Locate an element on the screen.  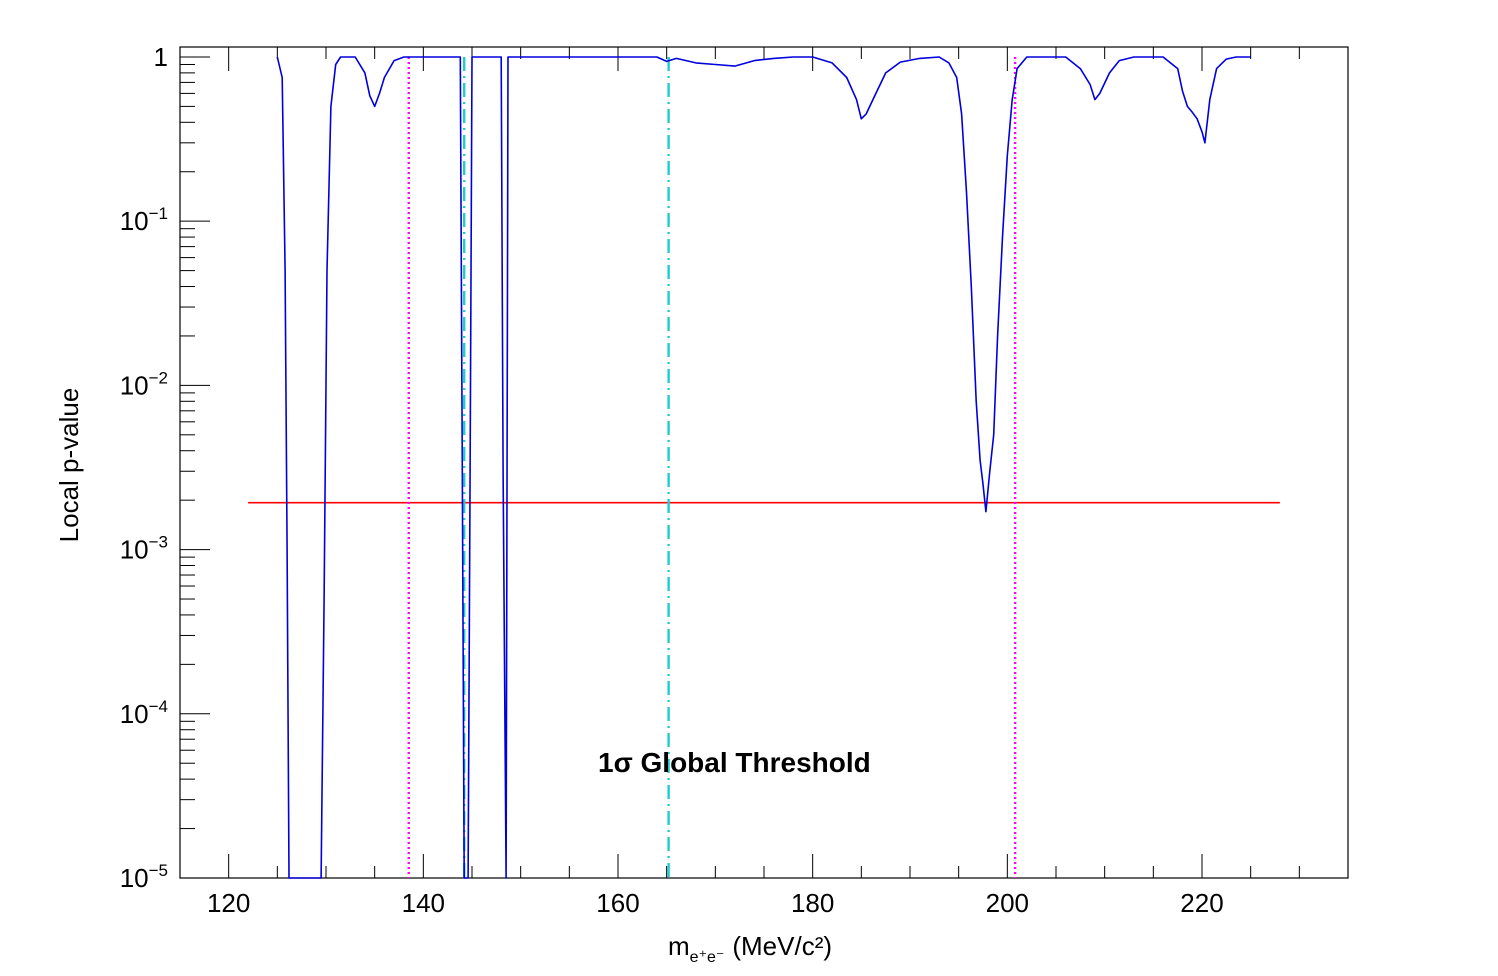
x-tick-label: 200 is located at coordinates (1007, 903).